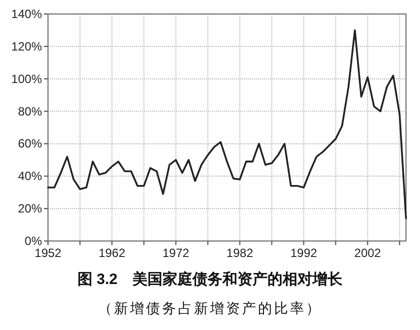 The height and width of the screenshot is (330, 420). Describe the element at coordinates (304, 253) in the screenshot. I see `x-tick-label: 1992` at that location.